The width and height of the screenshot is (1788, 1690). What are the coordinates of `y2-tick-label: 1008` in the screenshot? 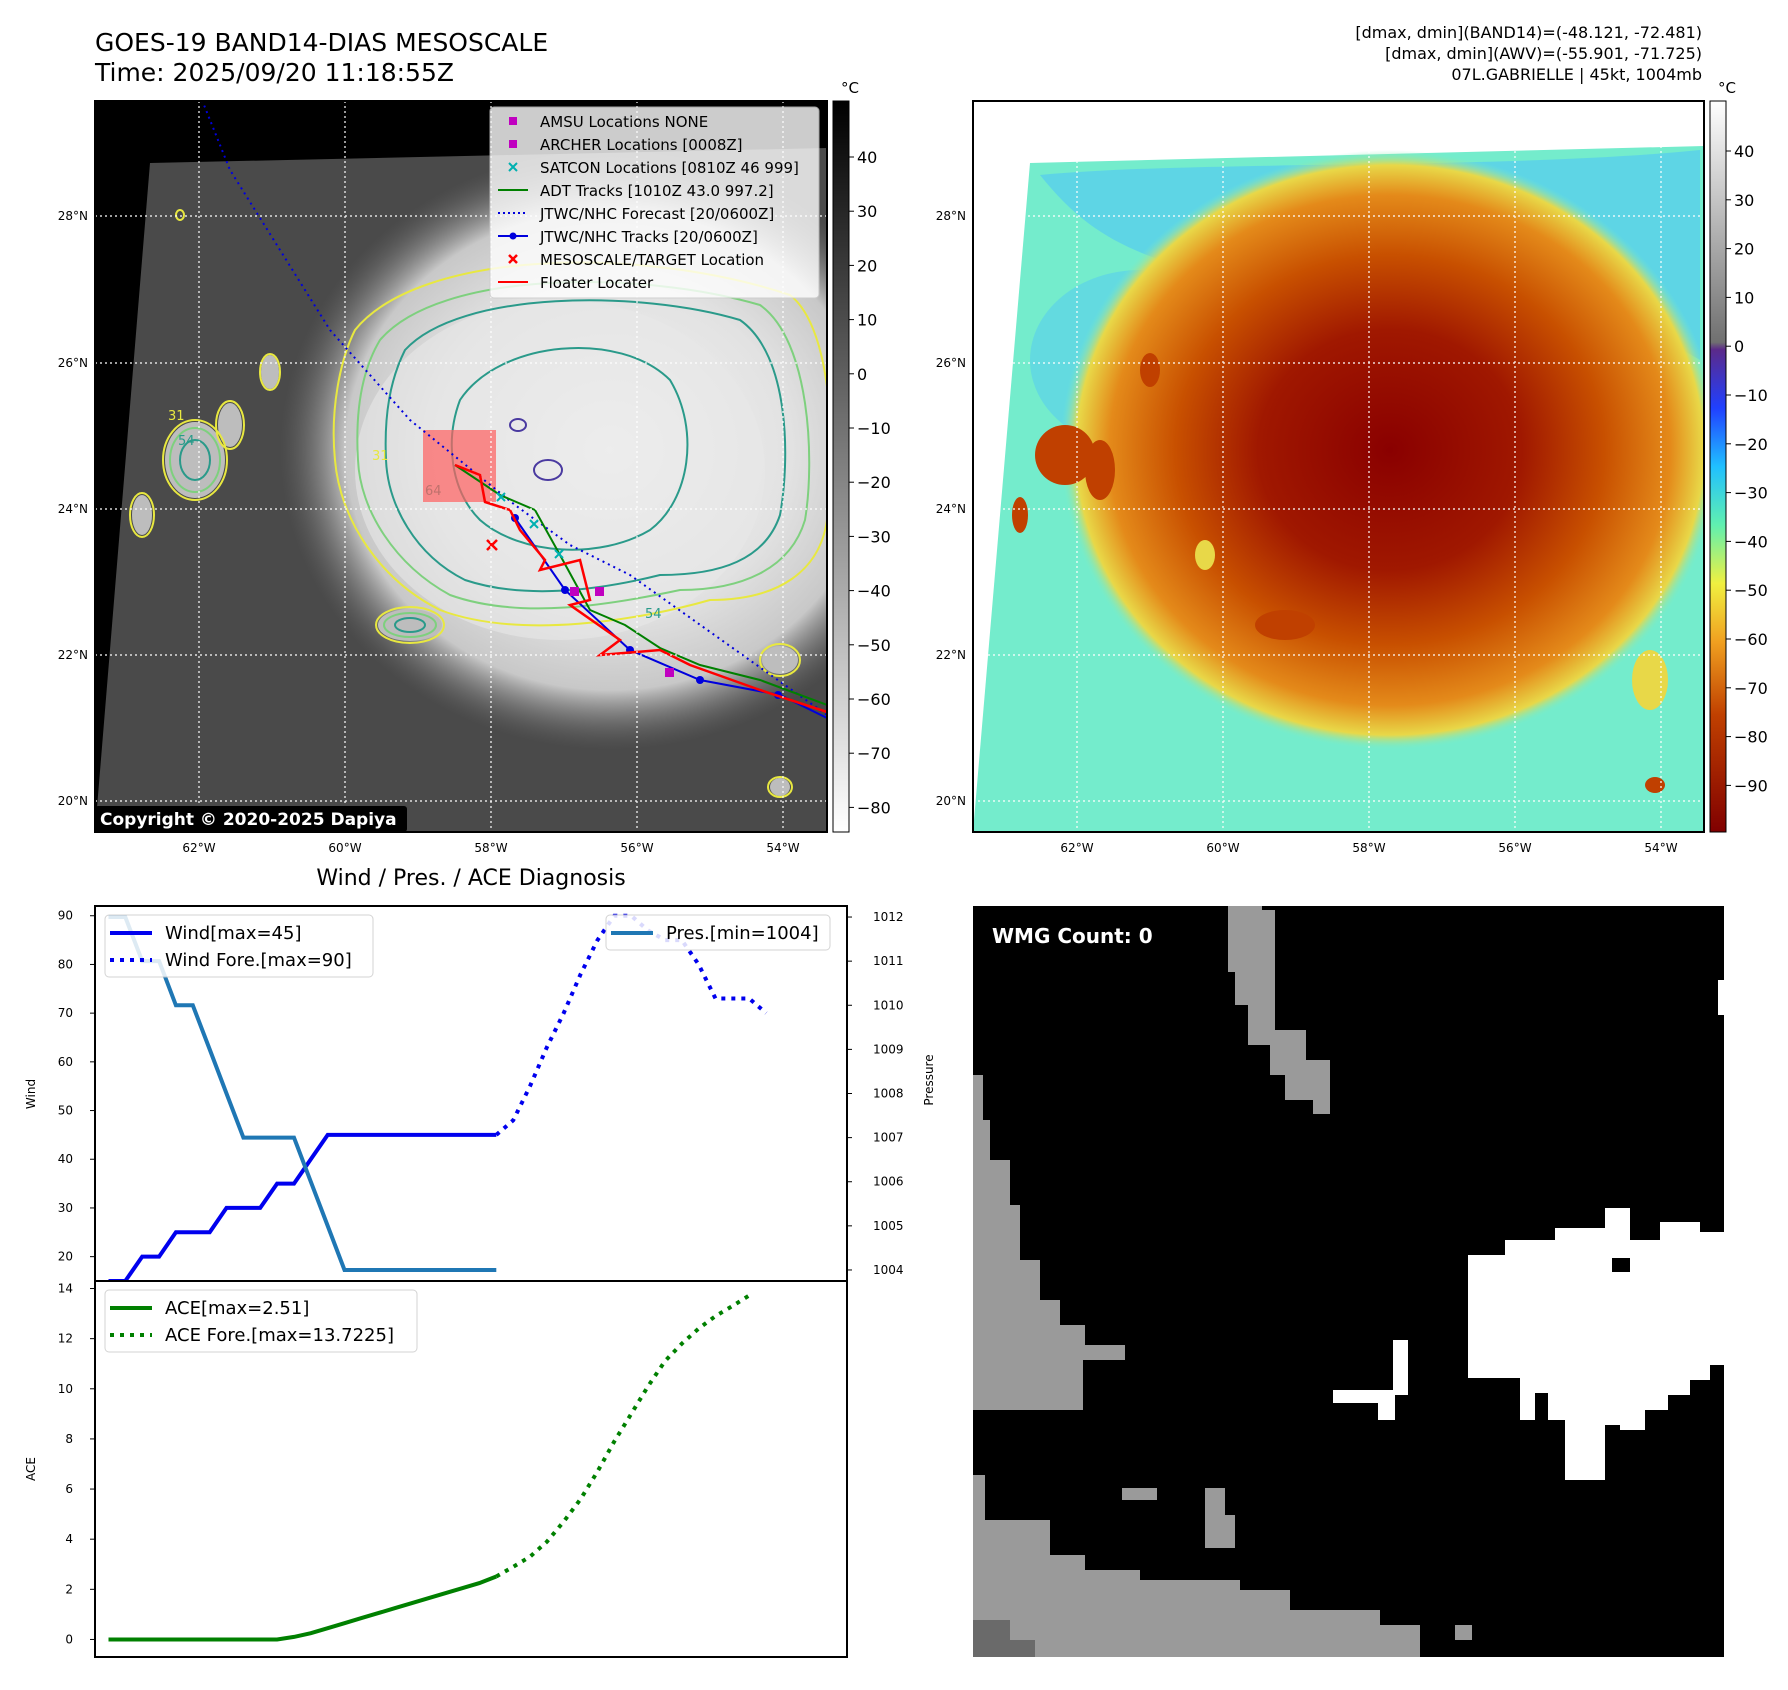 It's located at (888, 1094).